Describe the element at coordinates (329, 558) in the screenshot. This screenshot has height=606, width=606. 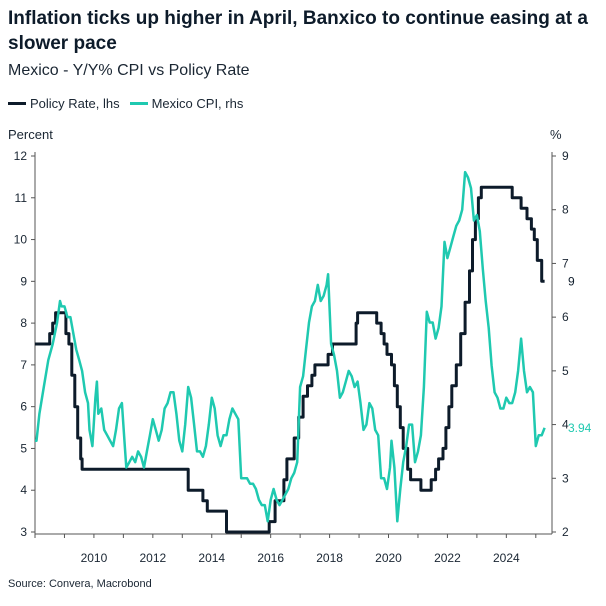
I see `x-tick-label: 2018` at that location.